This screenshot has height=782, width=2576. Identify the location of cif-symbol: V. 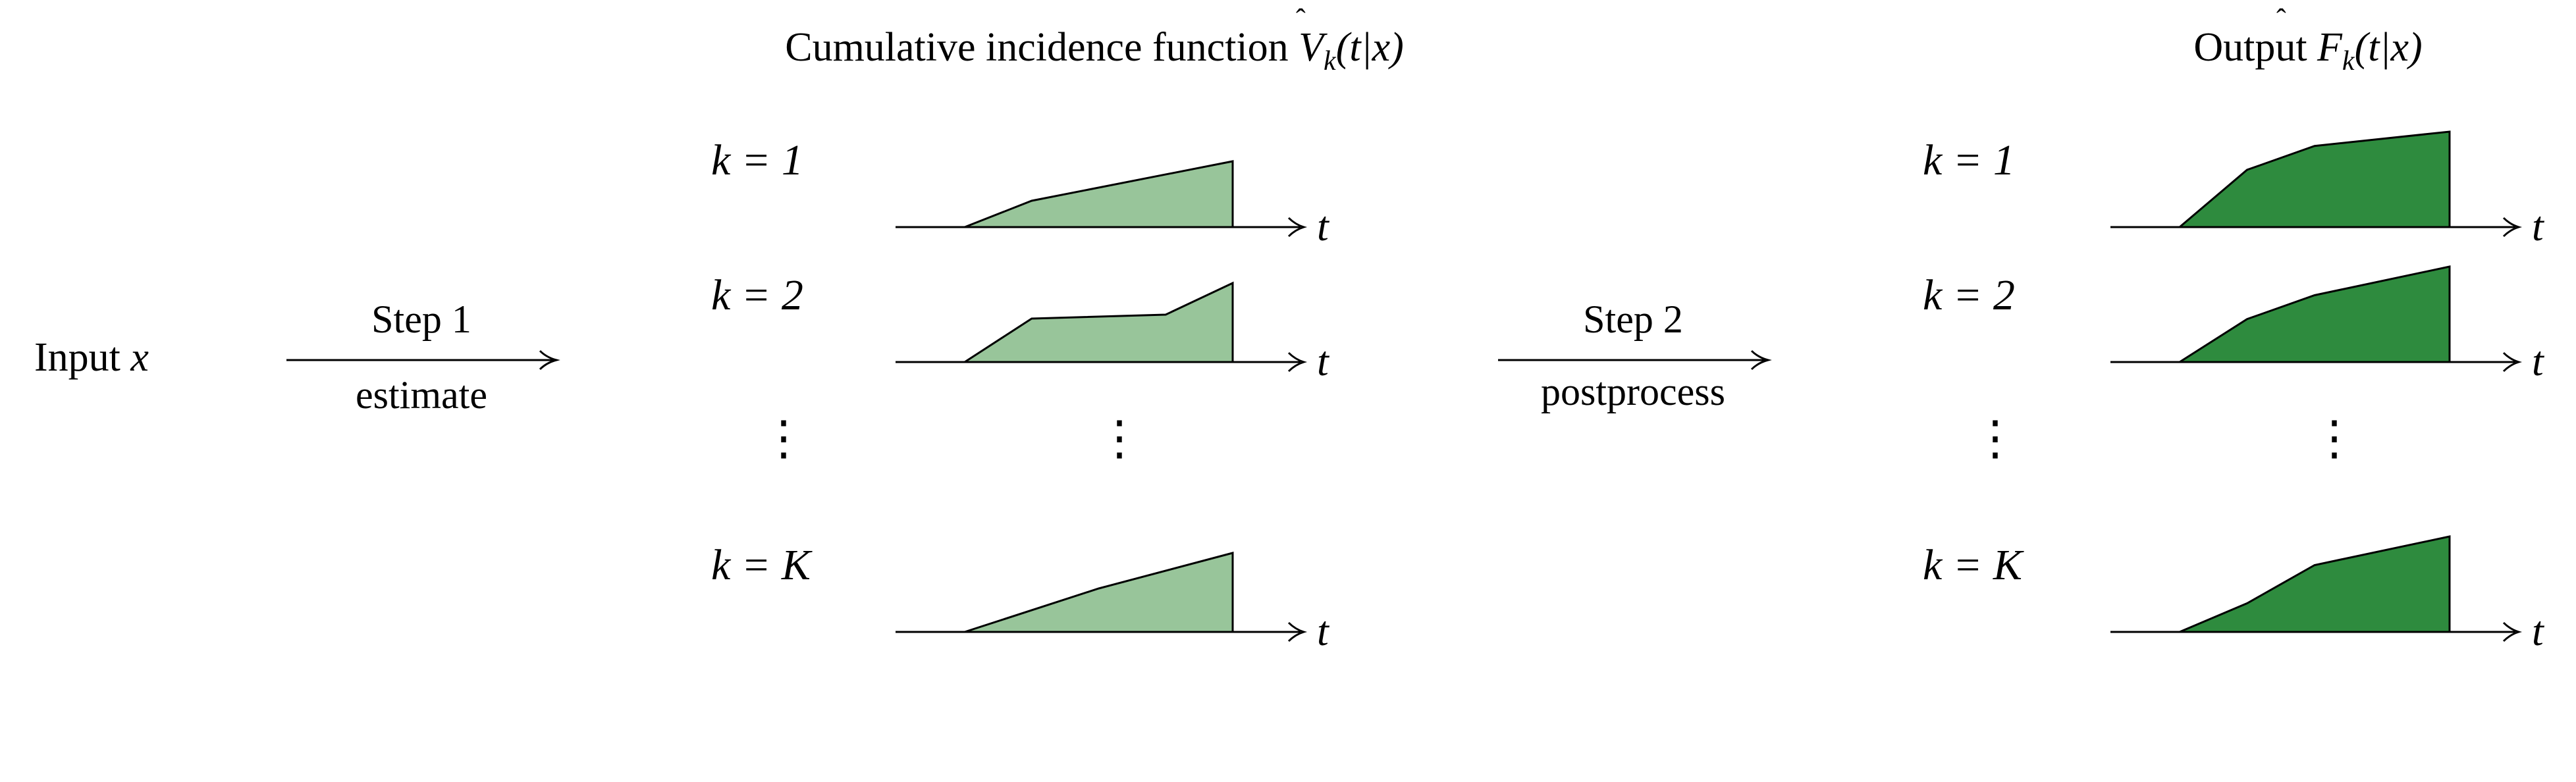
(1313, 47).